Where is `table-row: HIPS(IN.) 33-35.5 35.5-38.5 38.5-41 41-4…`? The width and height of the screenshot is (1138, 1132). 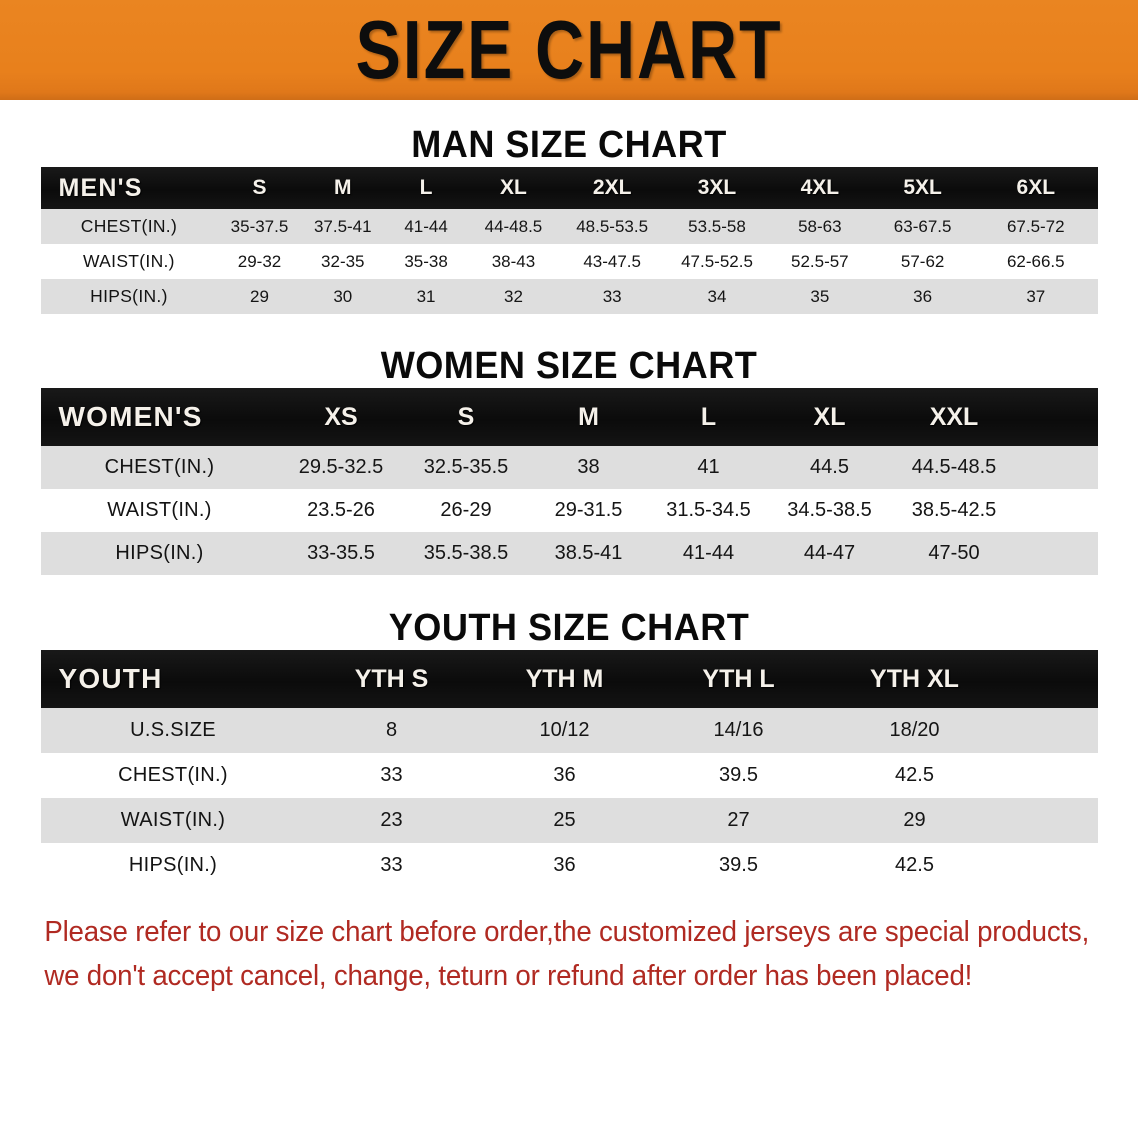 table-row: HIPS(IN.) 33-35.5 35.5-38.5 38.5-41 41-4… is located at coordinates (569, 553).